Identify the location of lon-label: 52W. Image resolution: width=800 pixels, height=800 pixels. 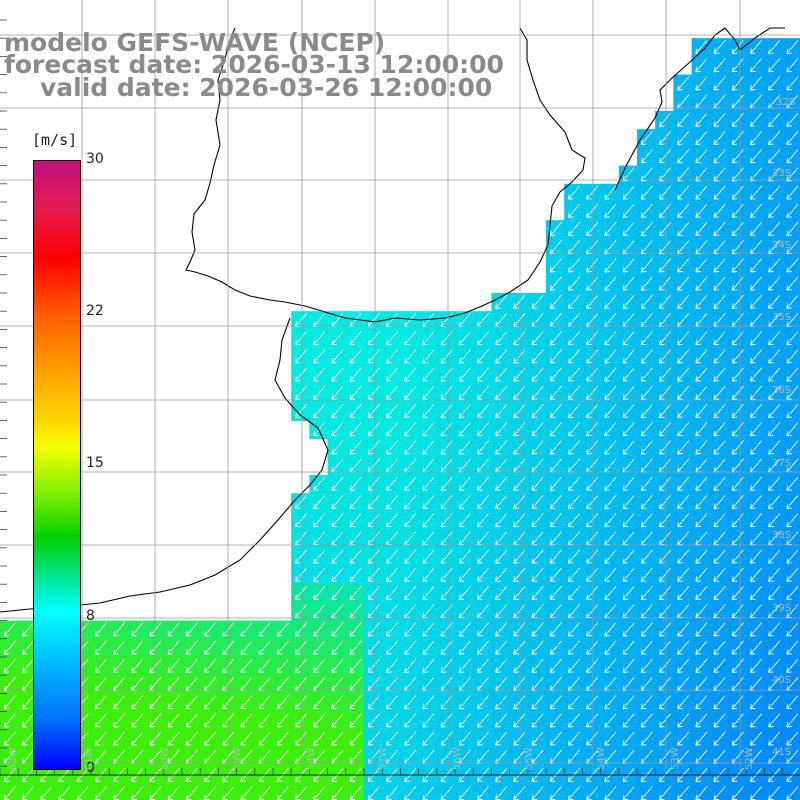
(749, 758).